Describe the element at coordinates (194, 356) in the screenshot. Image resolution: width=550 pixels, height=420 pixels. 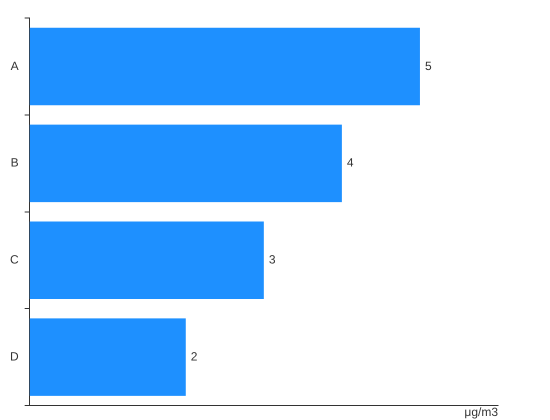
I see `data-label: 2` at that location.